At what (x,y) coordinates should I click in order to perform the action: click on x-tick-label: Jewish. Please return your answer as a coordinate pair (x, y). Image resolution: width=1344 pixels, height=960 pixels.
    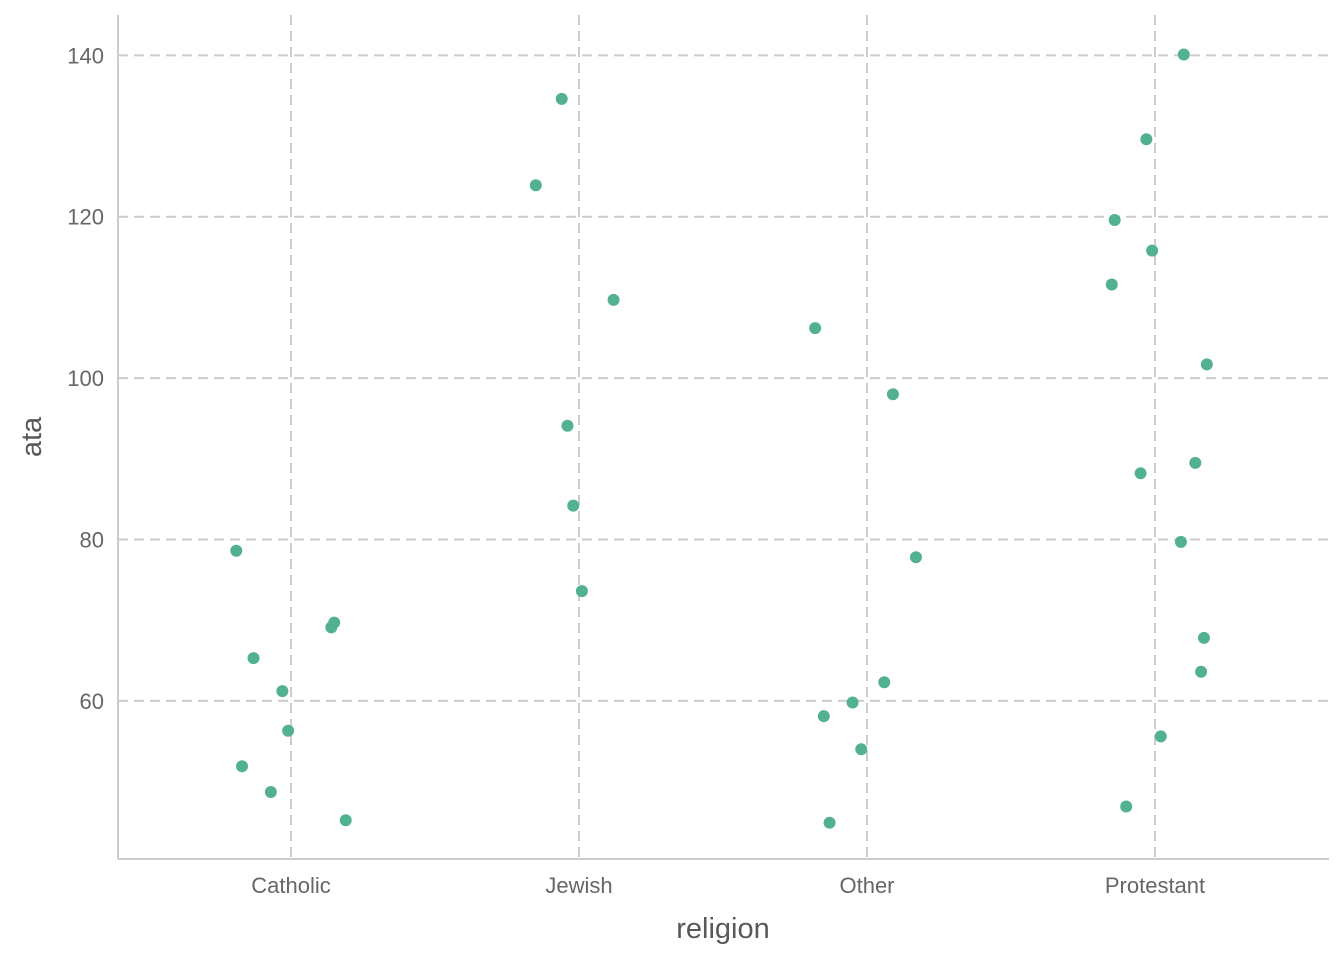
    Looking at the image, I should click on (578, 885).